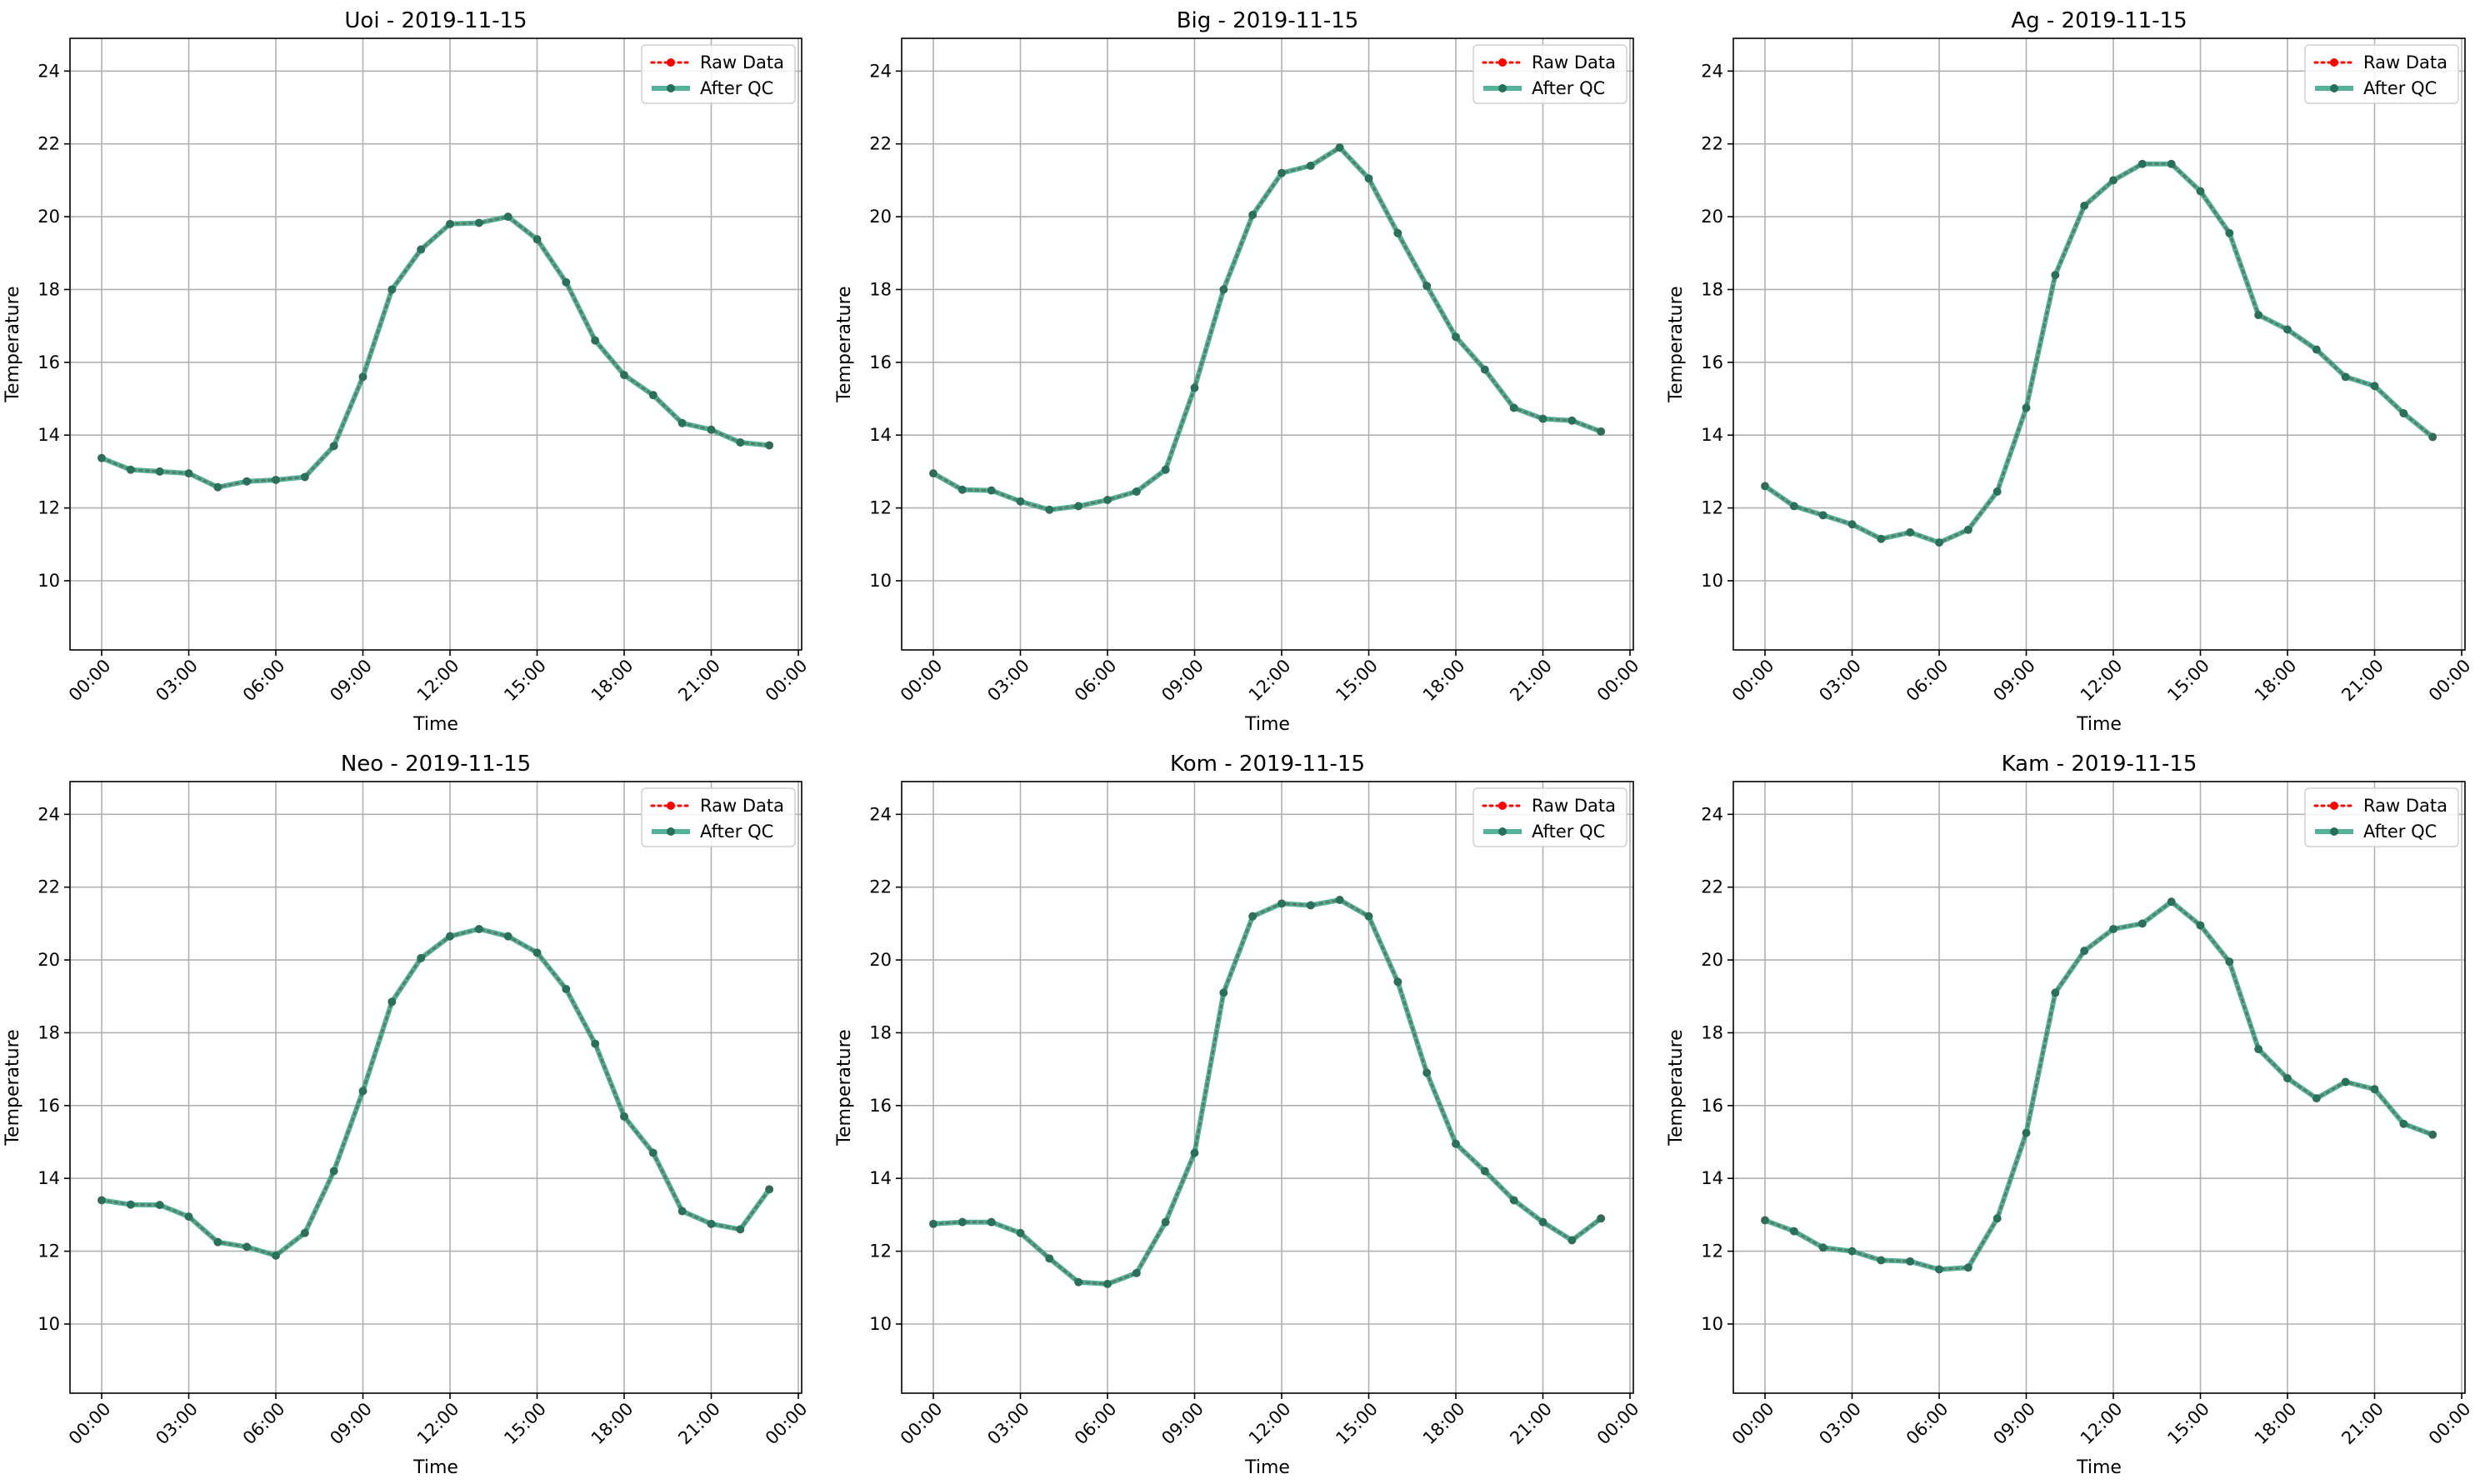 The width and height of the screenshot is (2485, 1484). Describe the element at coordinates (671, 88) in the screenshot. I see `legend-after-qc-marker` at that location.